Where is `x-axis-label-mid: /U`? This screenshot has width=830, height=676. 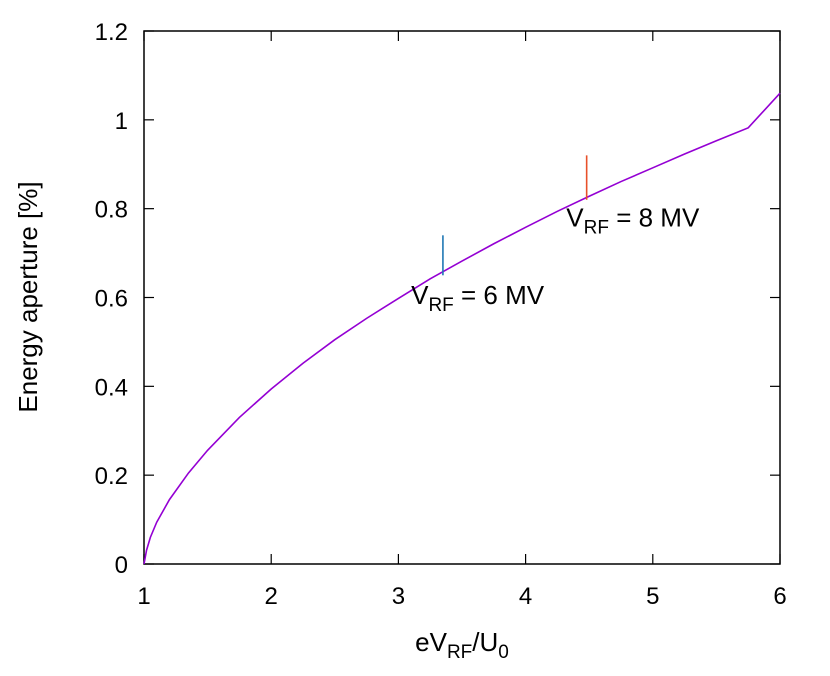 x-axis-label-mid: /U is located at coordinates (485, 642).